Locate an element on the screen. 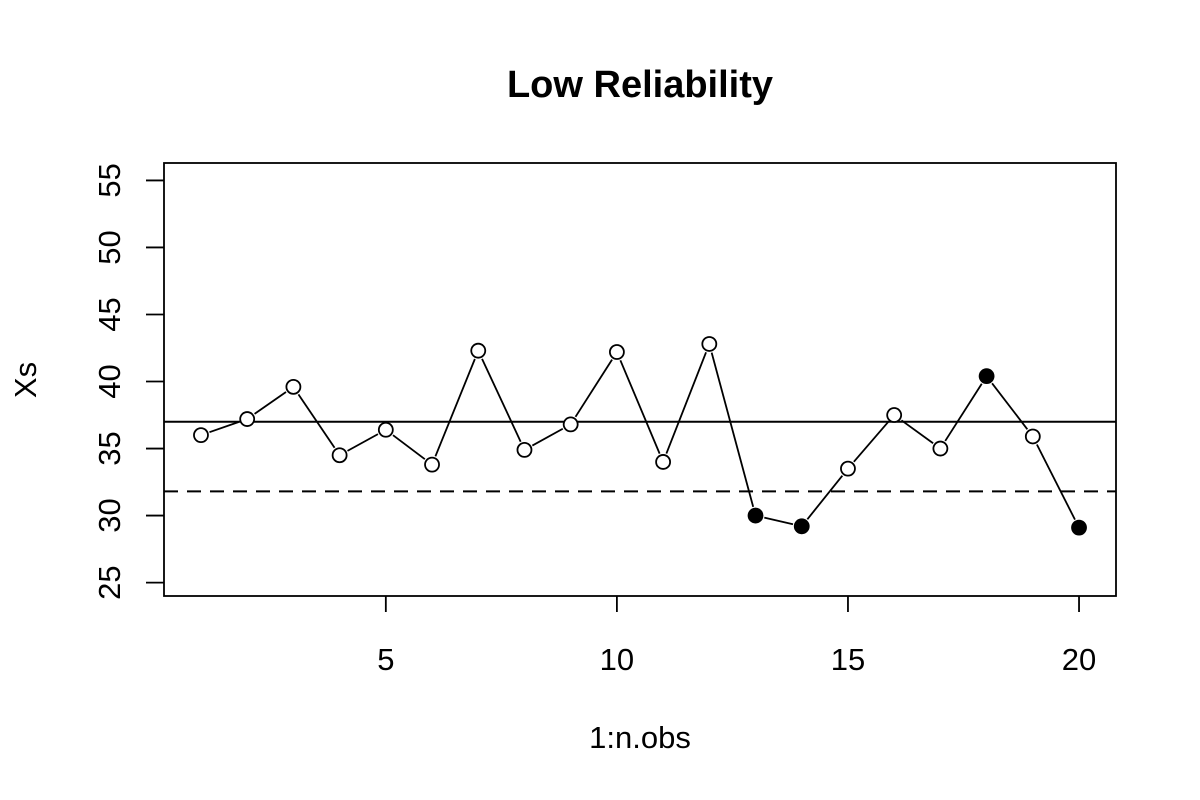  y-tick-label: 30 is located at coordinates (109, 515).